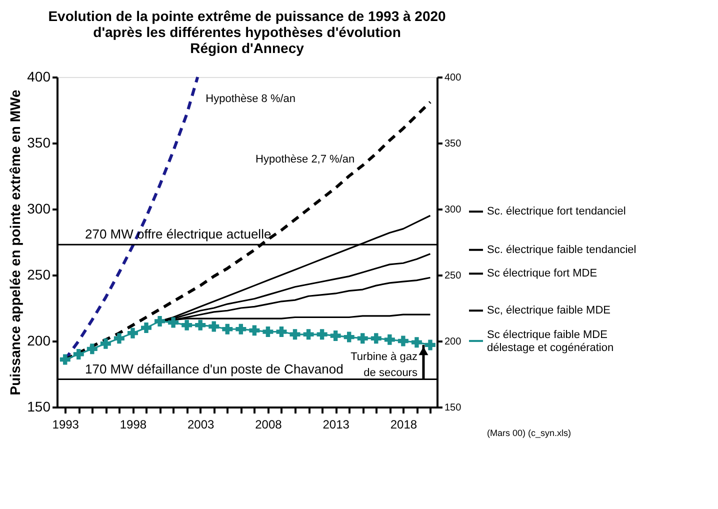 The image size is (718, 509). Describe the element at coordinates (529, 433) in the screenshot. I see `text: (Mars 00) (c_syn.xls)` at that location.